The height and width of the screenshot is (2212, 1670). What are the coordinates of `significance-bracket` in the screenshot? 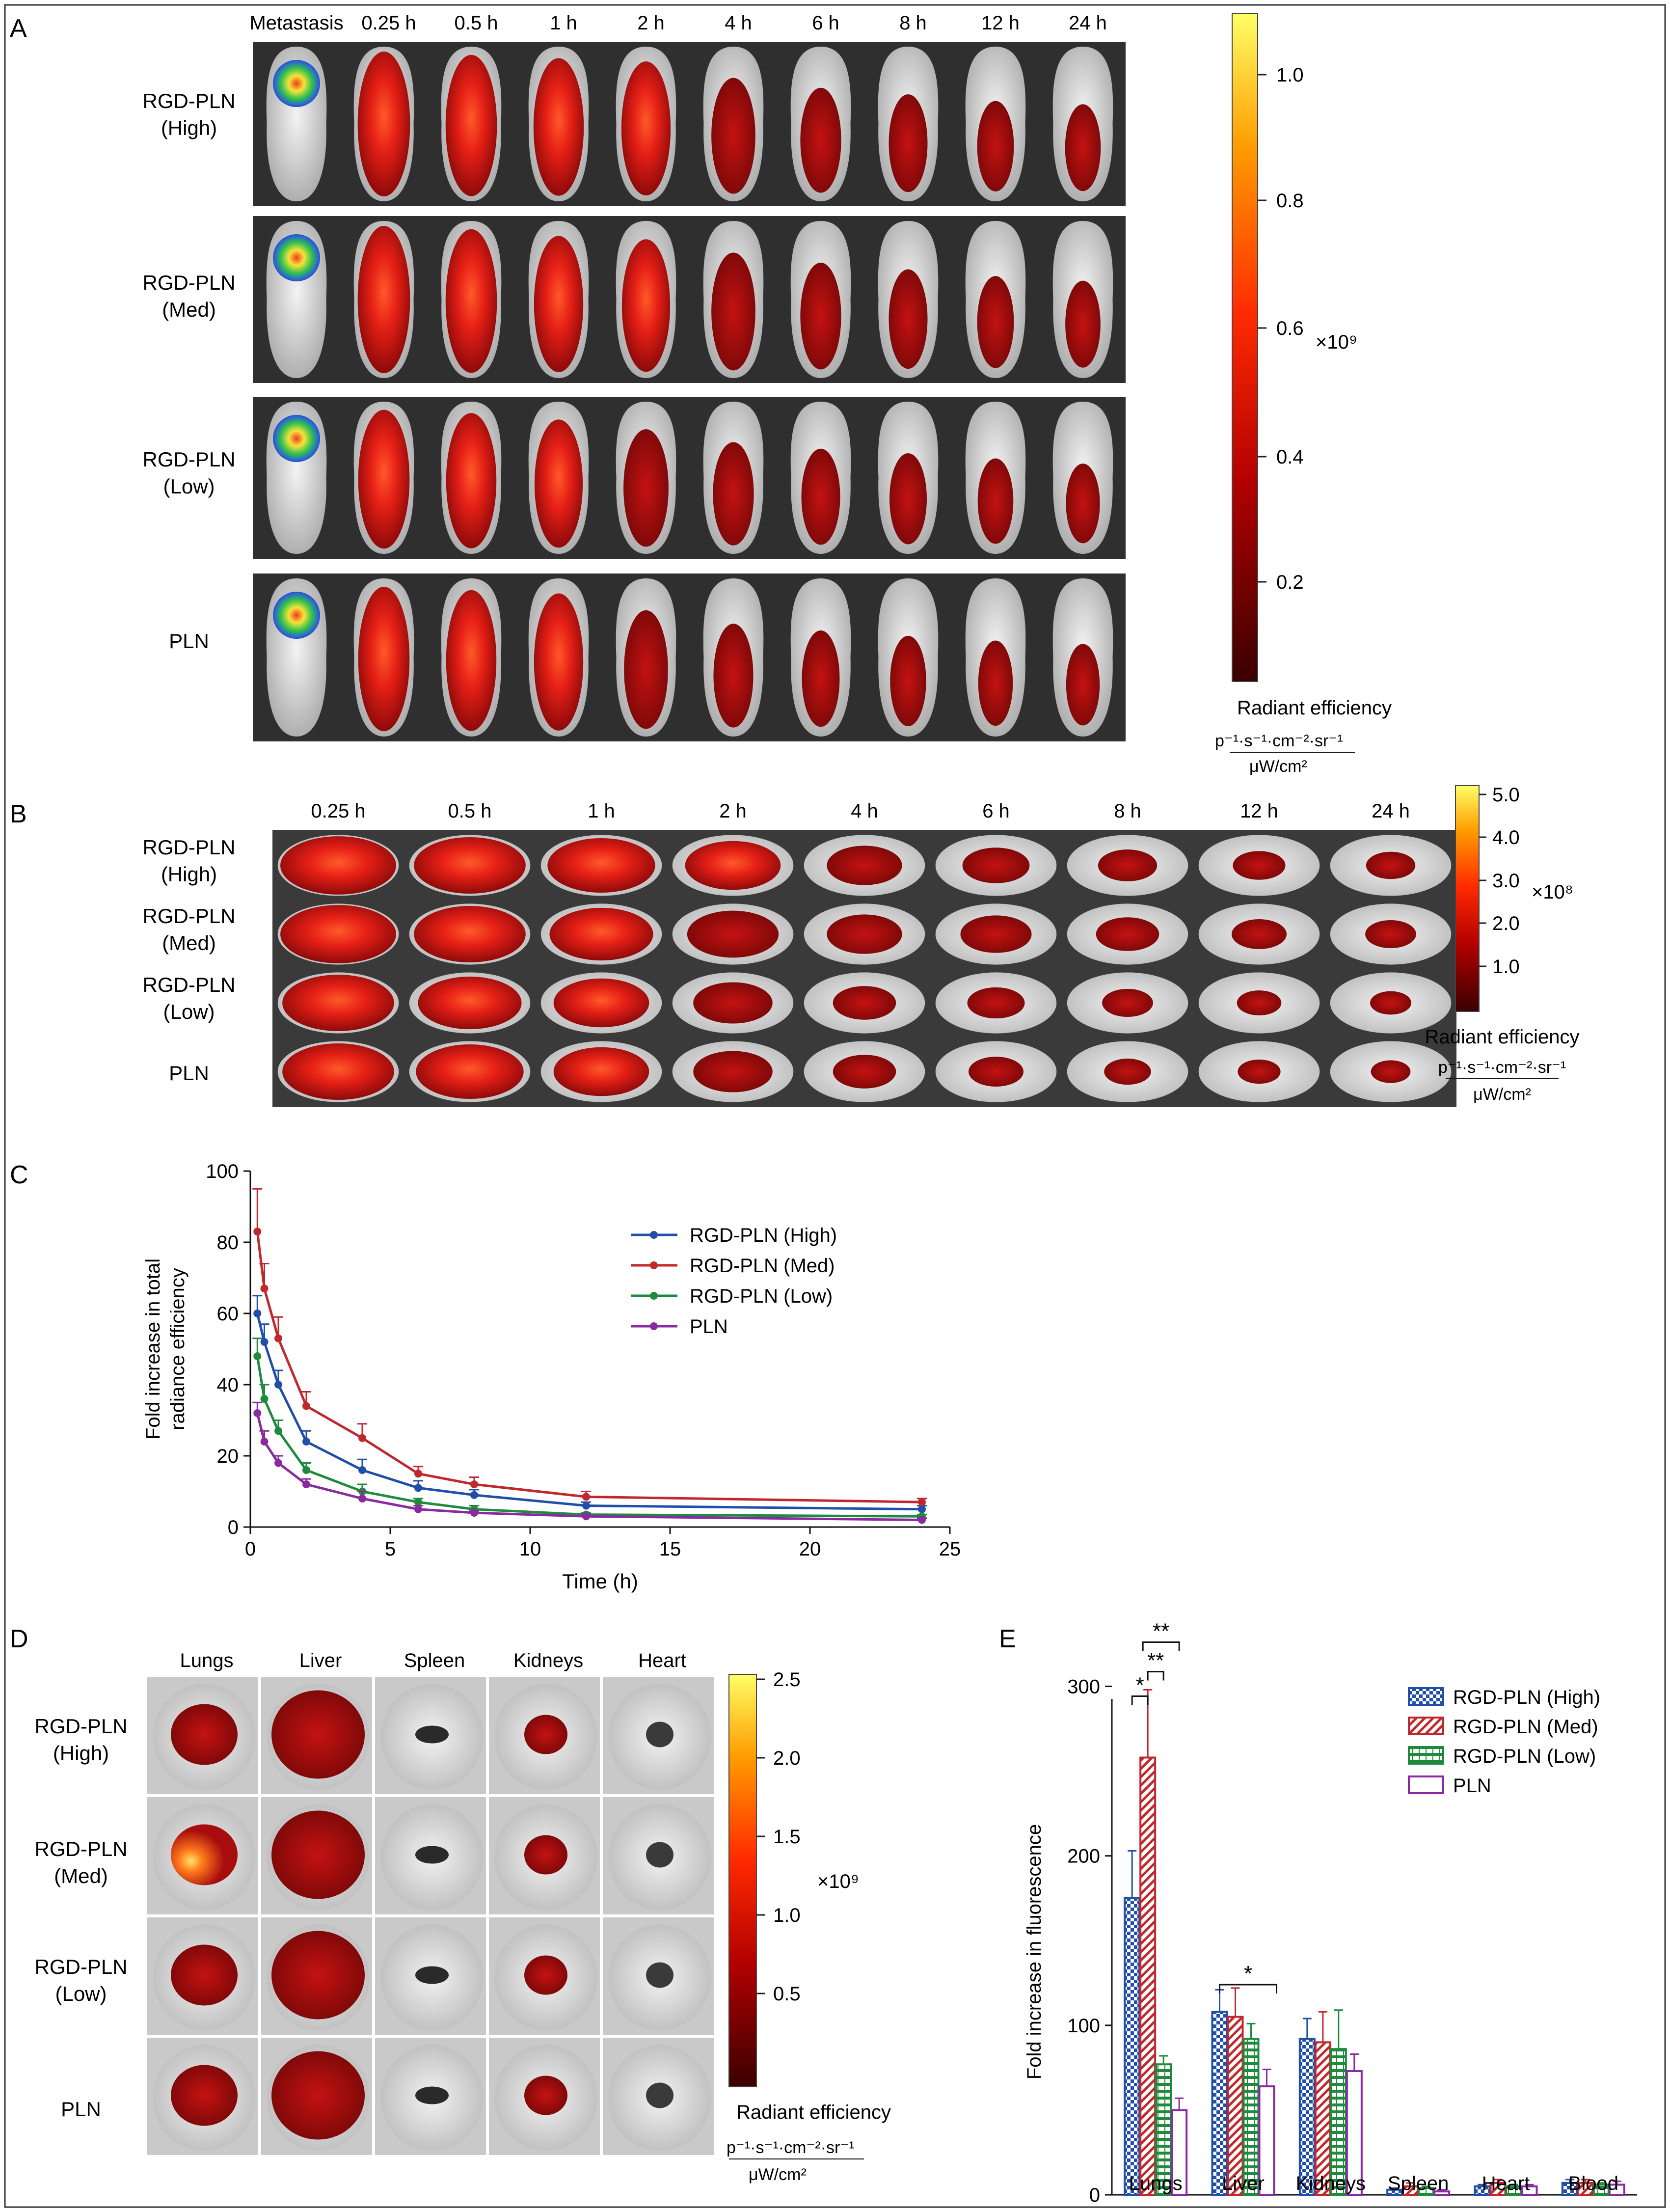 It's located at (1155, 1676).